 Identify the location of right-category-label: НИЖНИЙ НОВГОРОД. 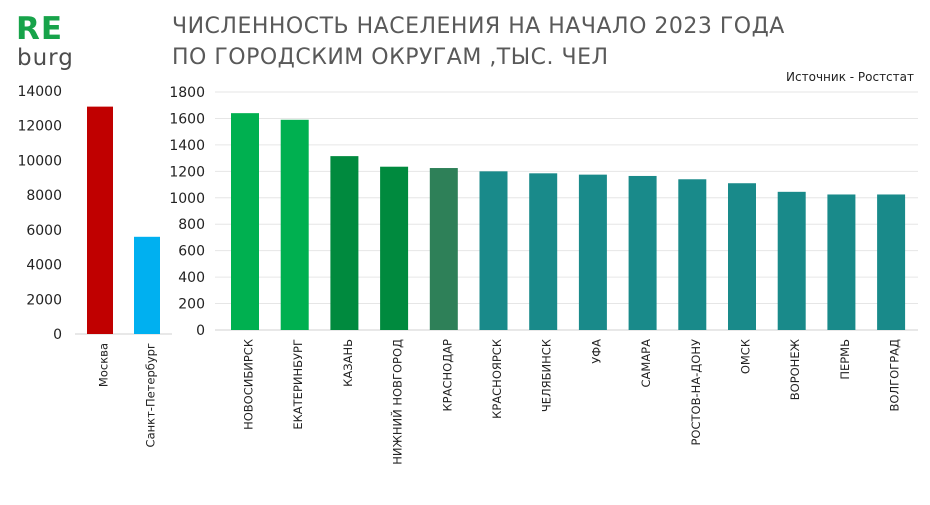
(397, 402).